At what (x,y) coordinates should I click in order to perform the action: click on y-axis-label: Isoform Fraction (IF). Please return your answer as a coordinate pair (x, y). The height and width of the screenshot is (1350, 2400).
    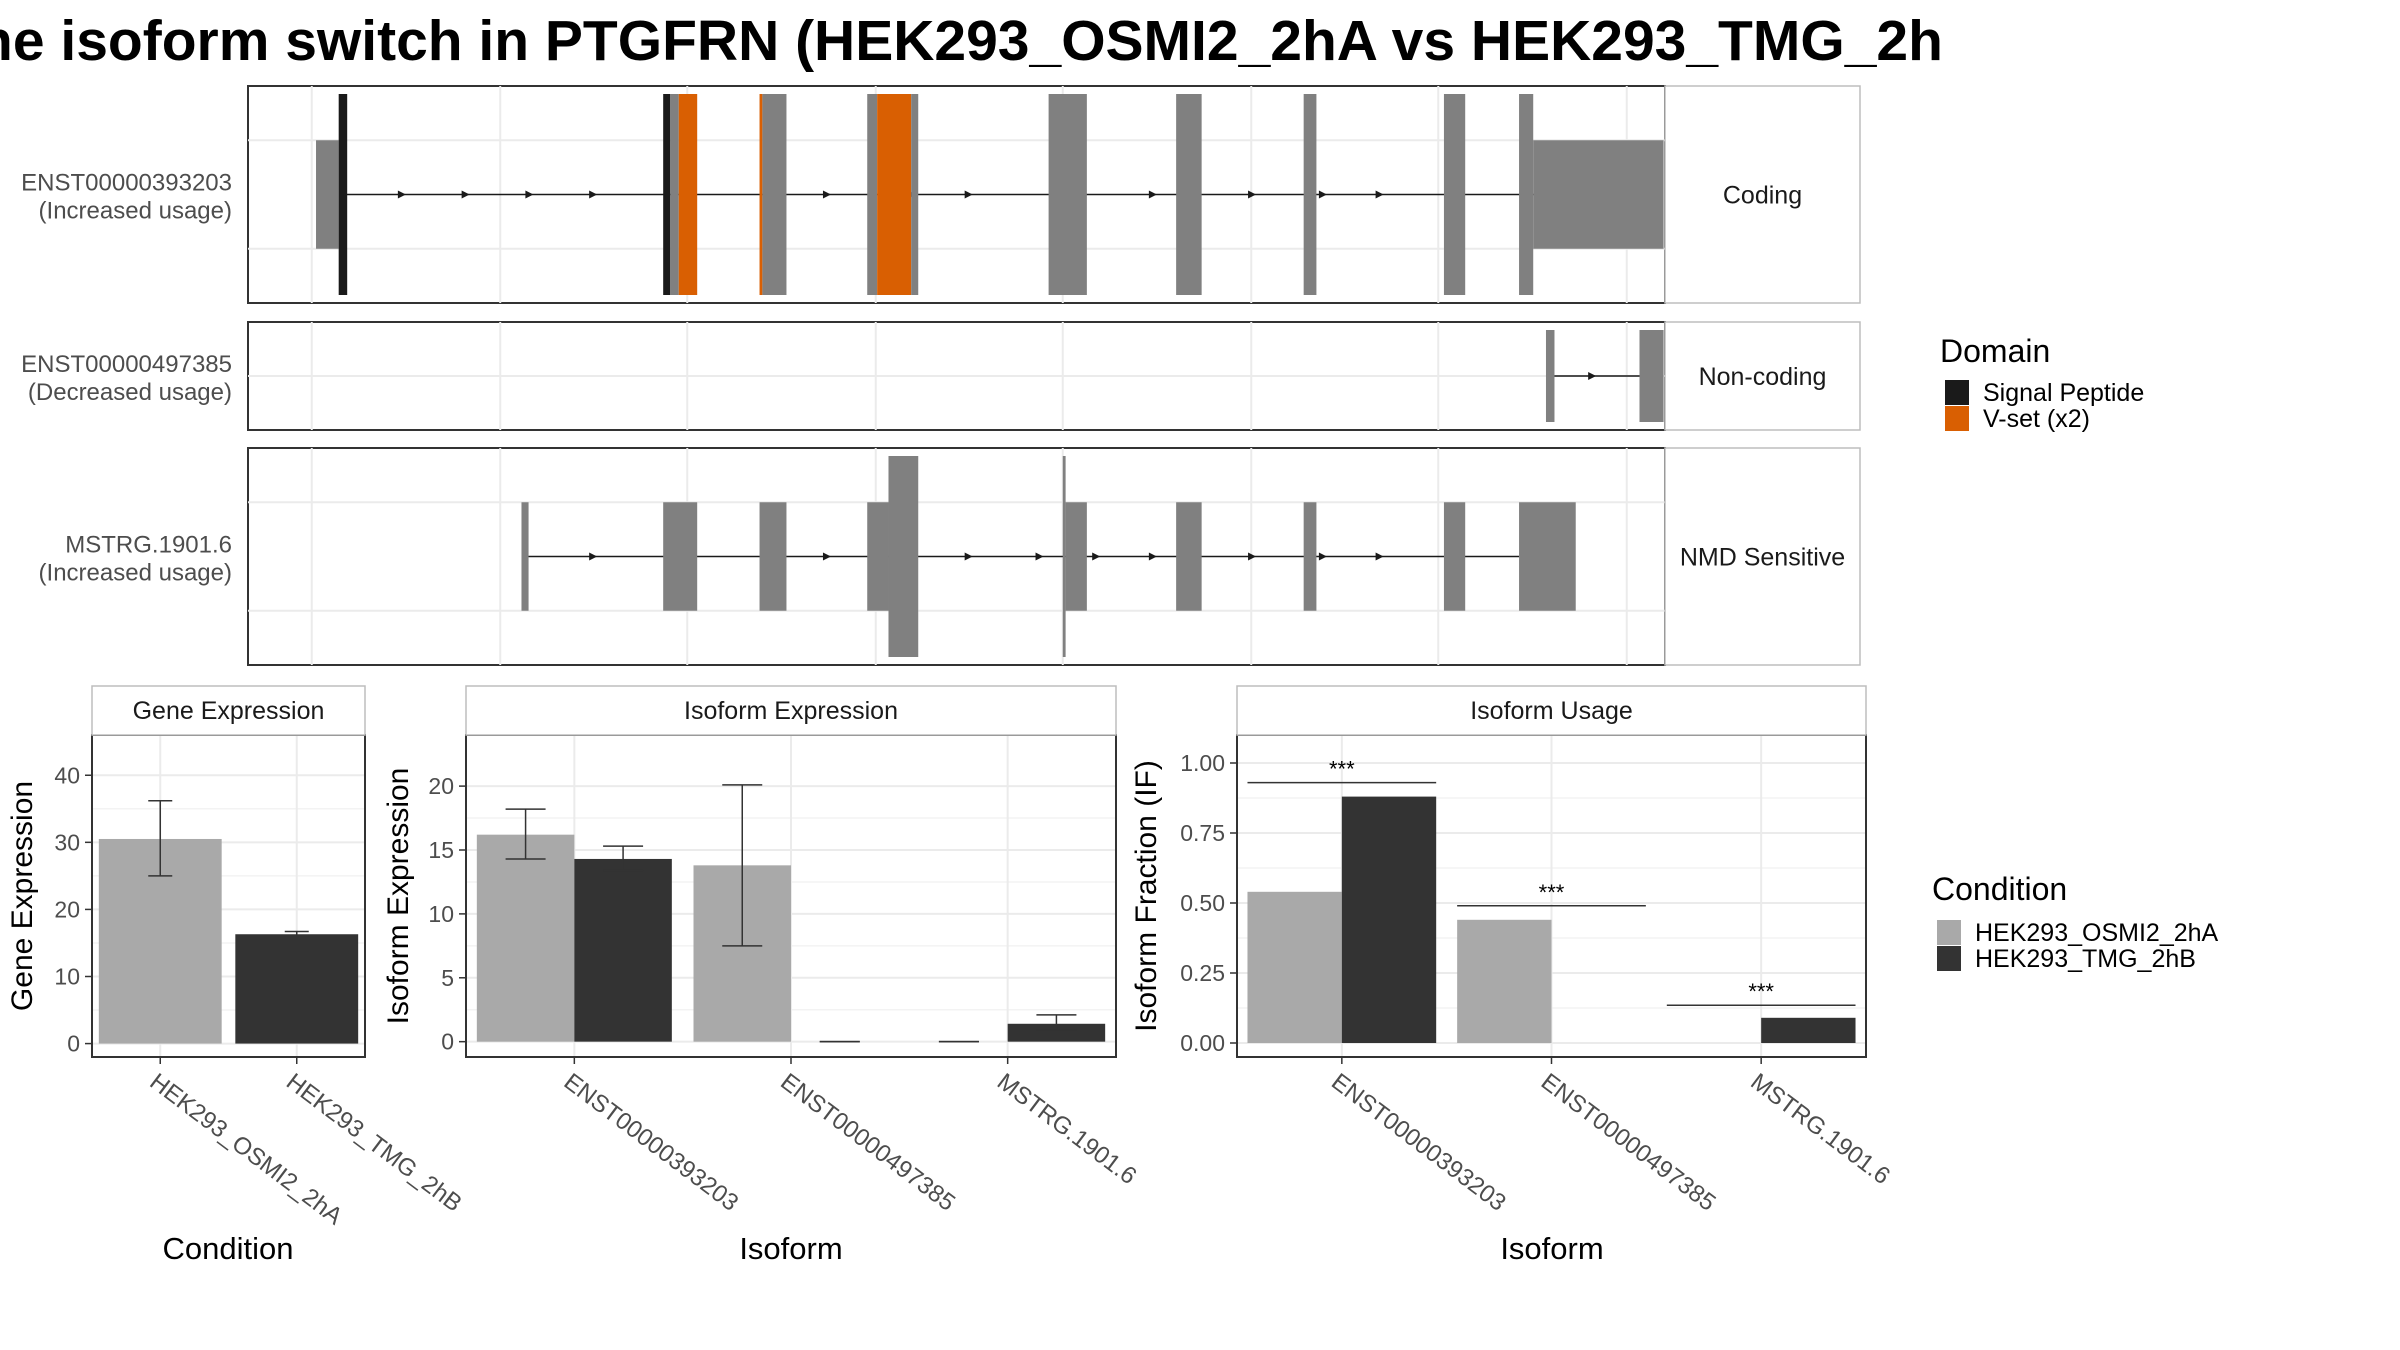
    Looking at the image, I should click on (1146, 896).